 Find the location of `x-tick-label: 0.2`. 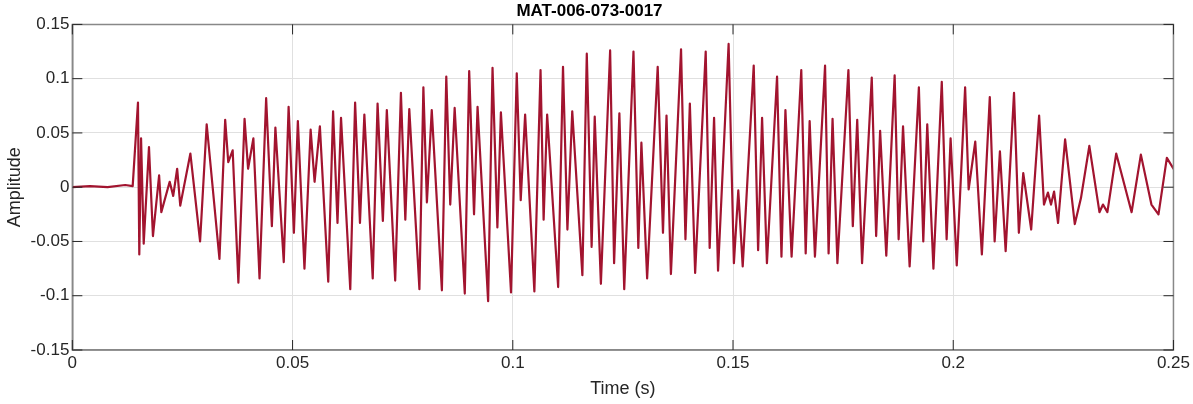

x-tick-label: 0.2 is located at coordinates (953, 362).